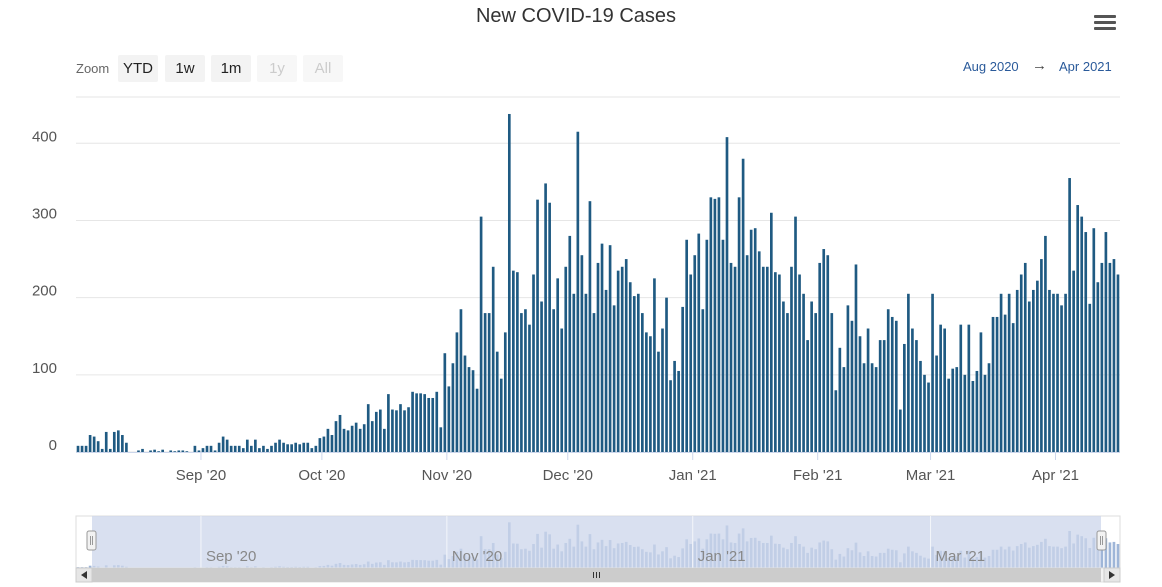 The height and width of the screenshot is (587, 1162). Describe the element at coordinates (598, 542) in the screenshot. I see `navigator: Sep '20 Nov '20 Jan '21 Mar '21` at that location.